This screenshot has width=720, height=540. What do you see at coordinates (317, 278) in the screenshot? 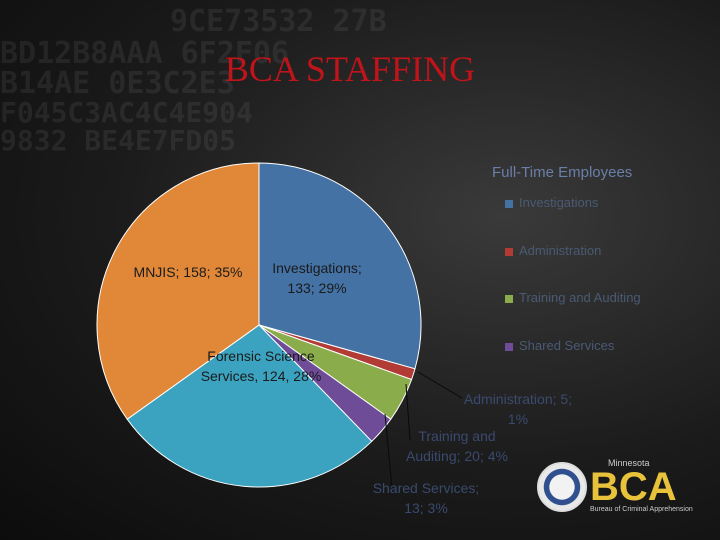
I see `data-label-investigations: Investigations; 133; 29%` at bounding box center [317, 278].